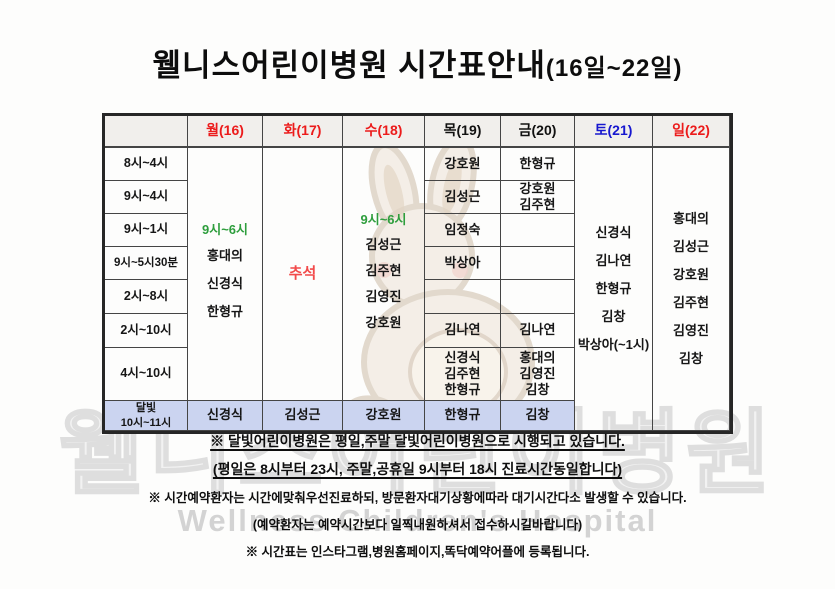 This screenshot has width=835, height=589. Describe the element at coordinates (146, 164) in the screenshot. I see `time-slot-0: 8시~4시` at that location.